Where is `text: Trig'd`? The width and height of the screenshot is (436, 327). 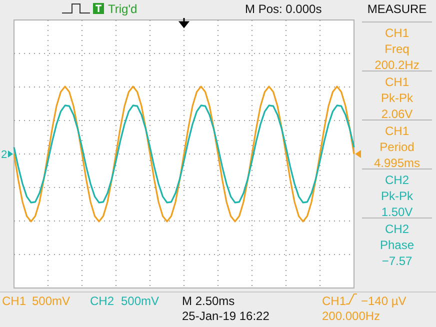 text: Trig'd is located at coordinates (123, 9).